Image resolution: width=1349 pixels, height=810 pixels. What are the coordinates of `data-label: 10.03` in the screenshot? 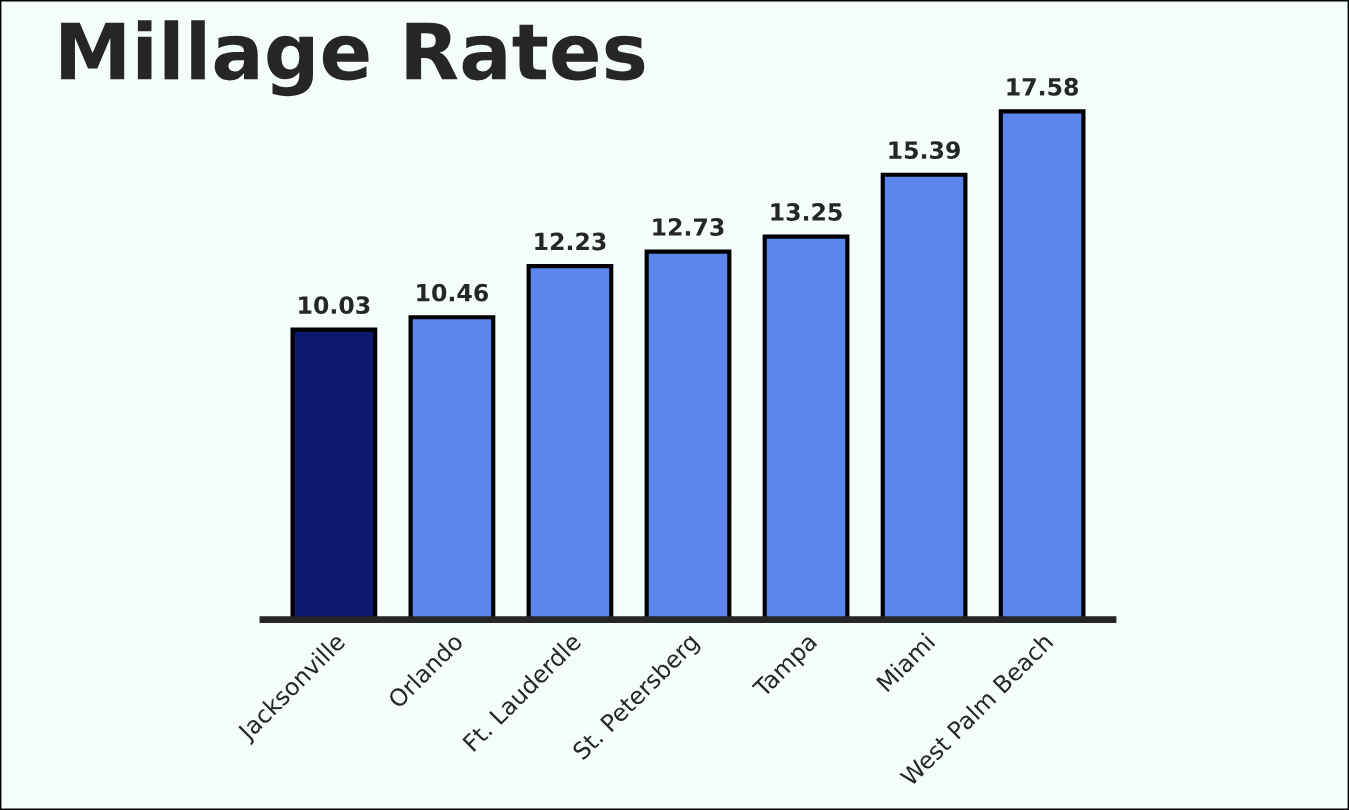 It's located at (334, 305).